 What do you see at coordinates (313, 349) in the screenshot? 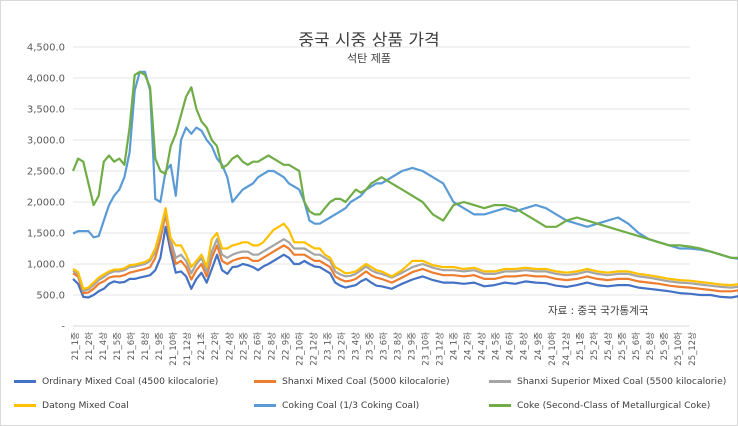
I see `x-tick-label: 22_12상` at bounding box center [313, 349].